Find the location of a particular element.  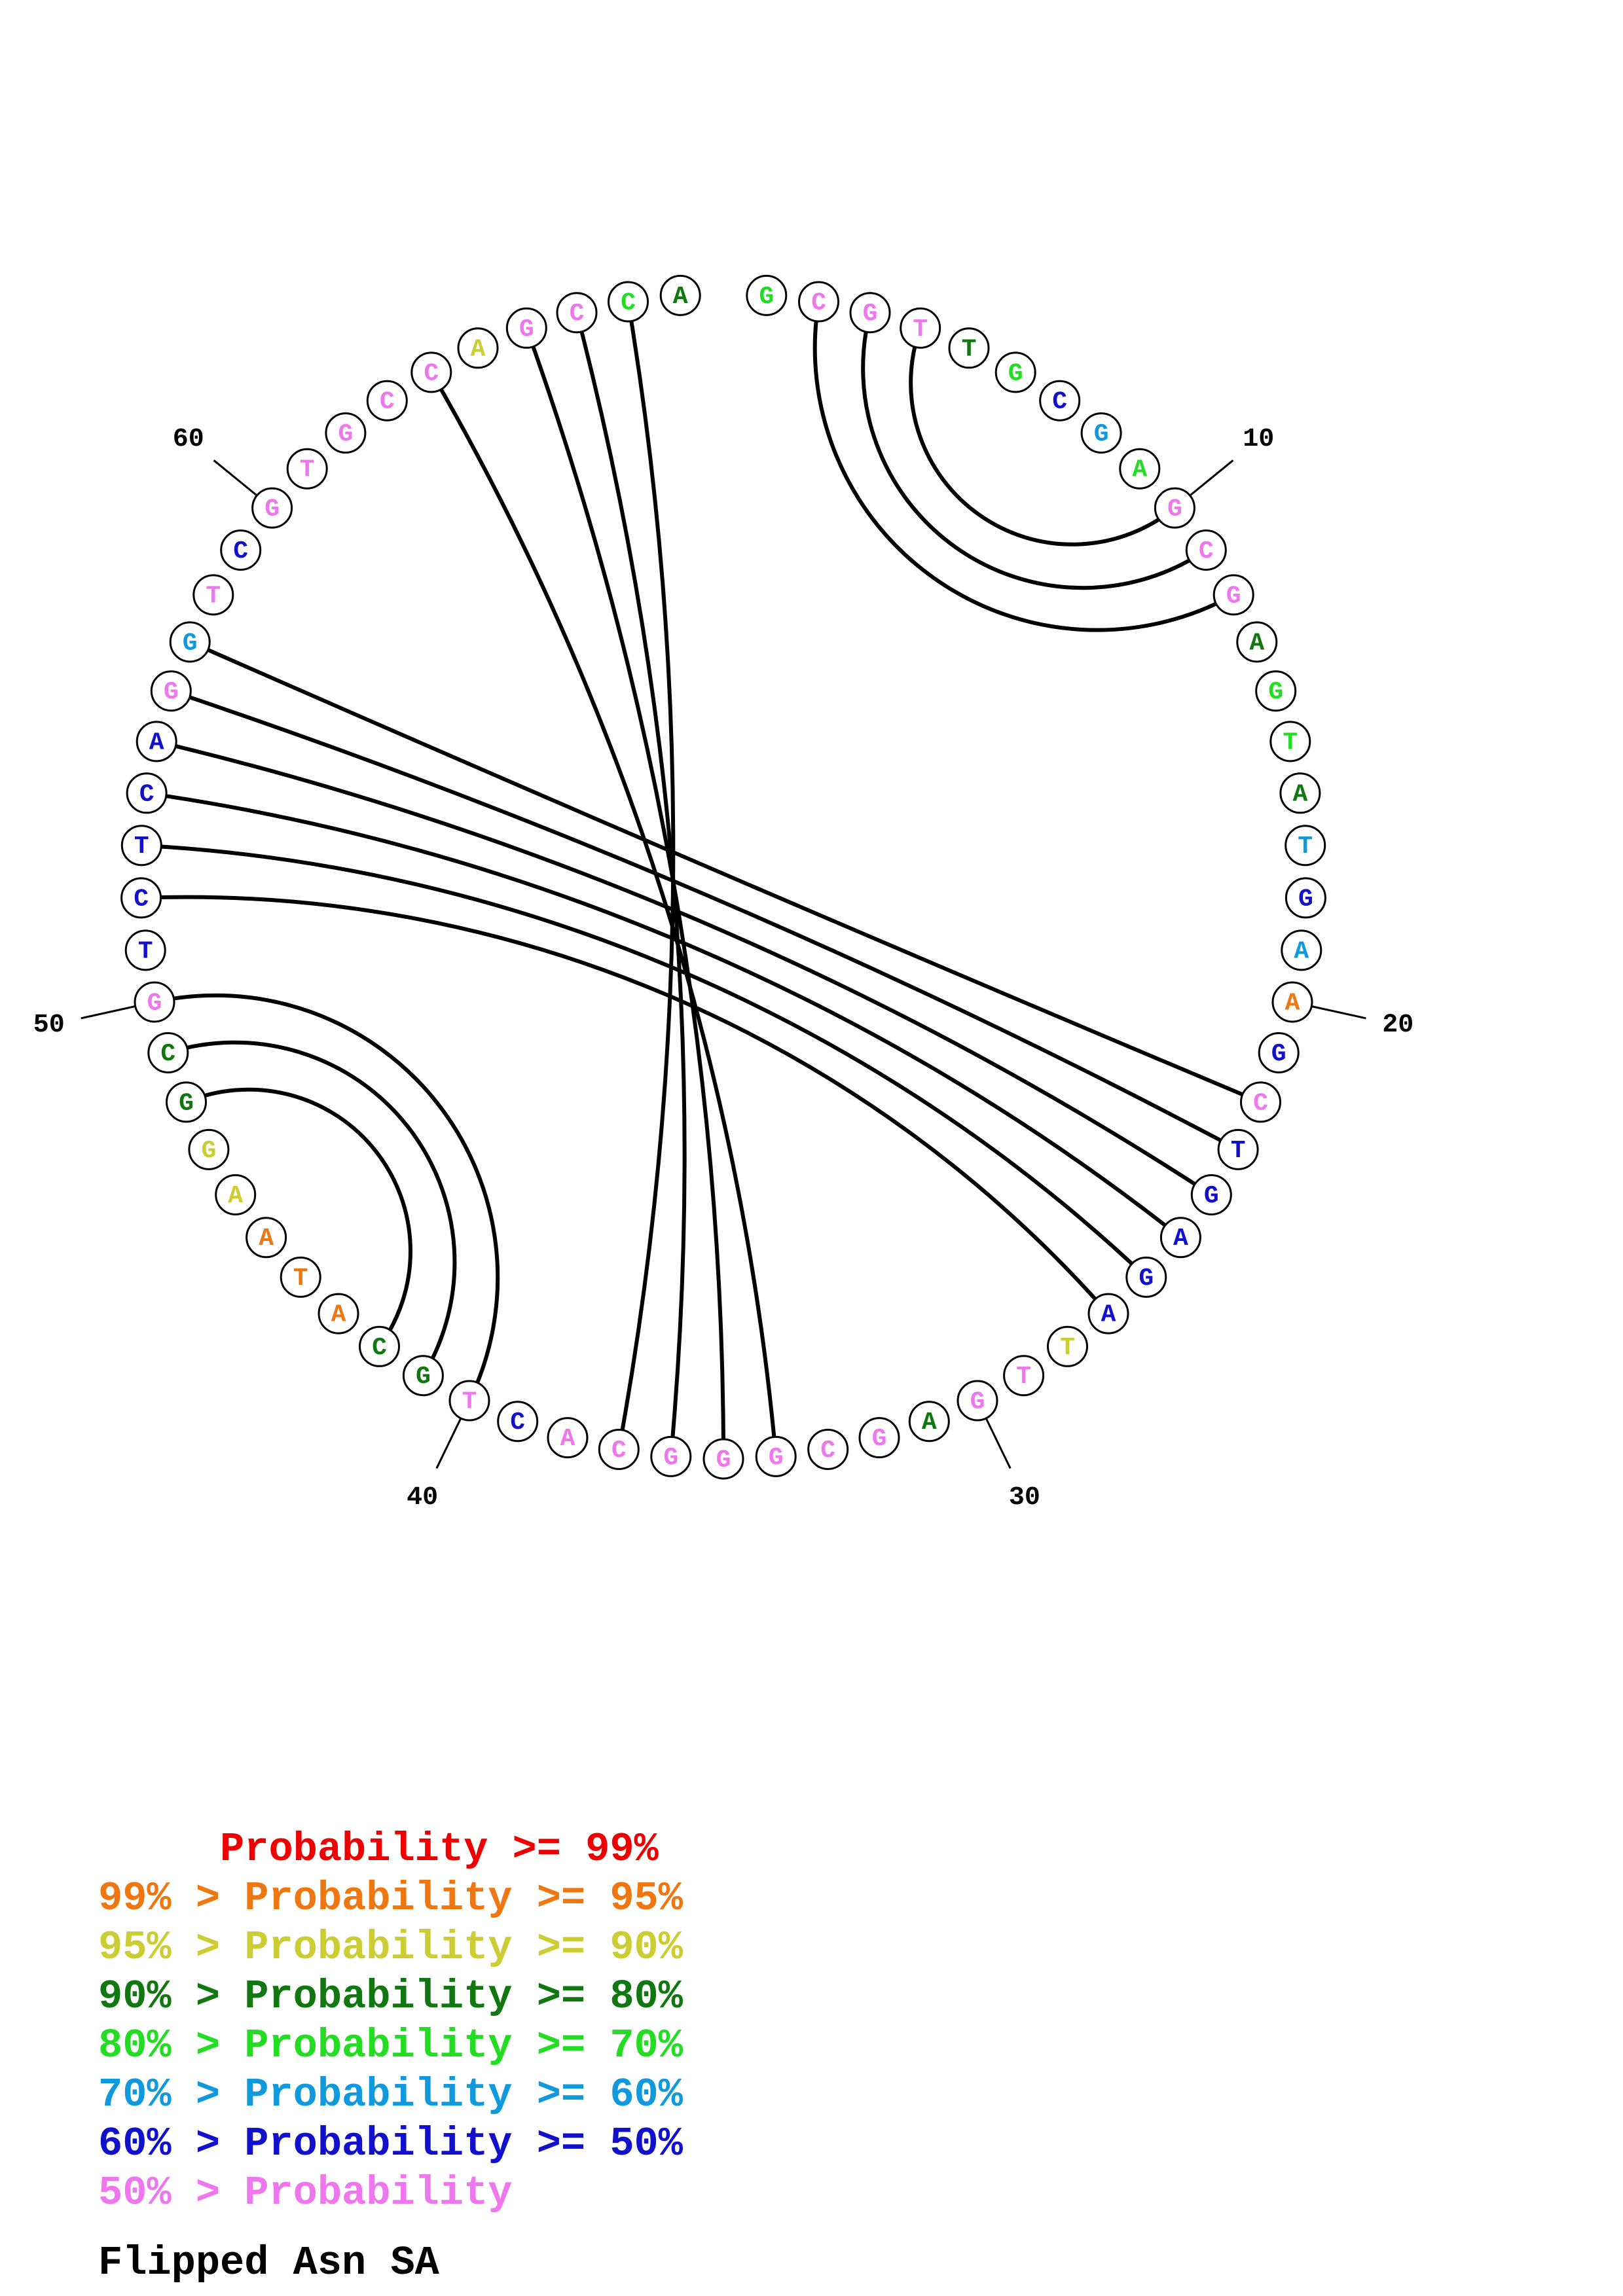

nucleotide-46: A is located at coordinates (236, 1194).